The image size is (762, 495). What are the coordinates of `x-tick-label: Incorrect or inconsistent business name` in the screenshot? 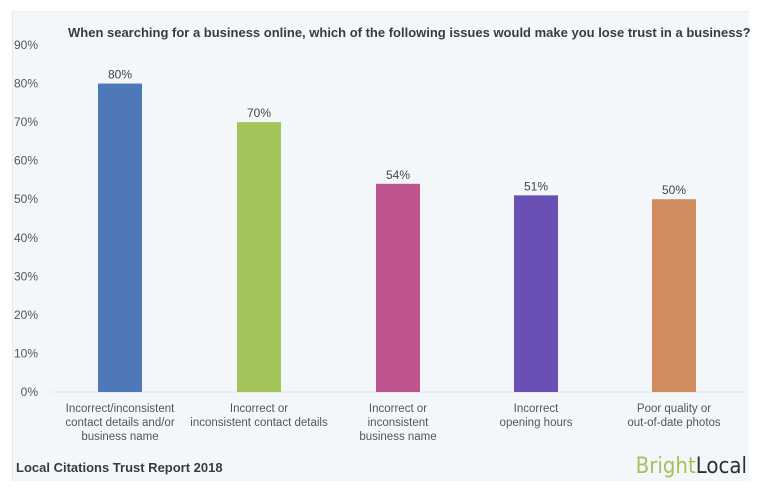 It's located at (397, 423).